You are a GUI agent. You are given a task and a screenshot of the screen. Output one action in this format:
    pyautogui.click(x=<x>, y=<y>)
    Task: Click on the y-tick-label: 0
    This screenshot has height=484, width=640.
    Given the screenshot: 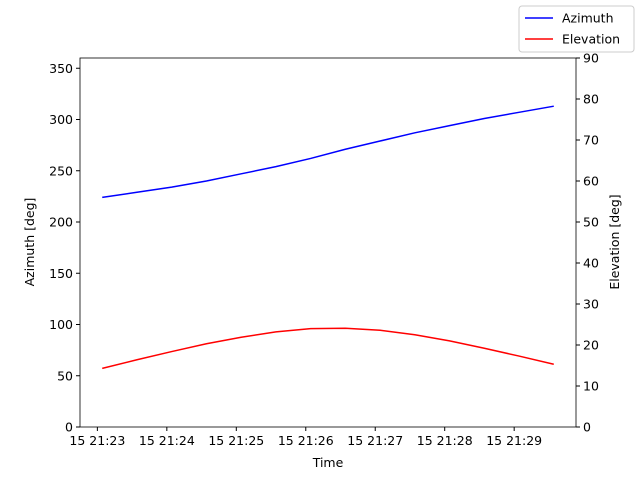 What is the action you would take?
    pyautogui.click(x=69, y=427)
    